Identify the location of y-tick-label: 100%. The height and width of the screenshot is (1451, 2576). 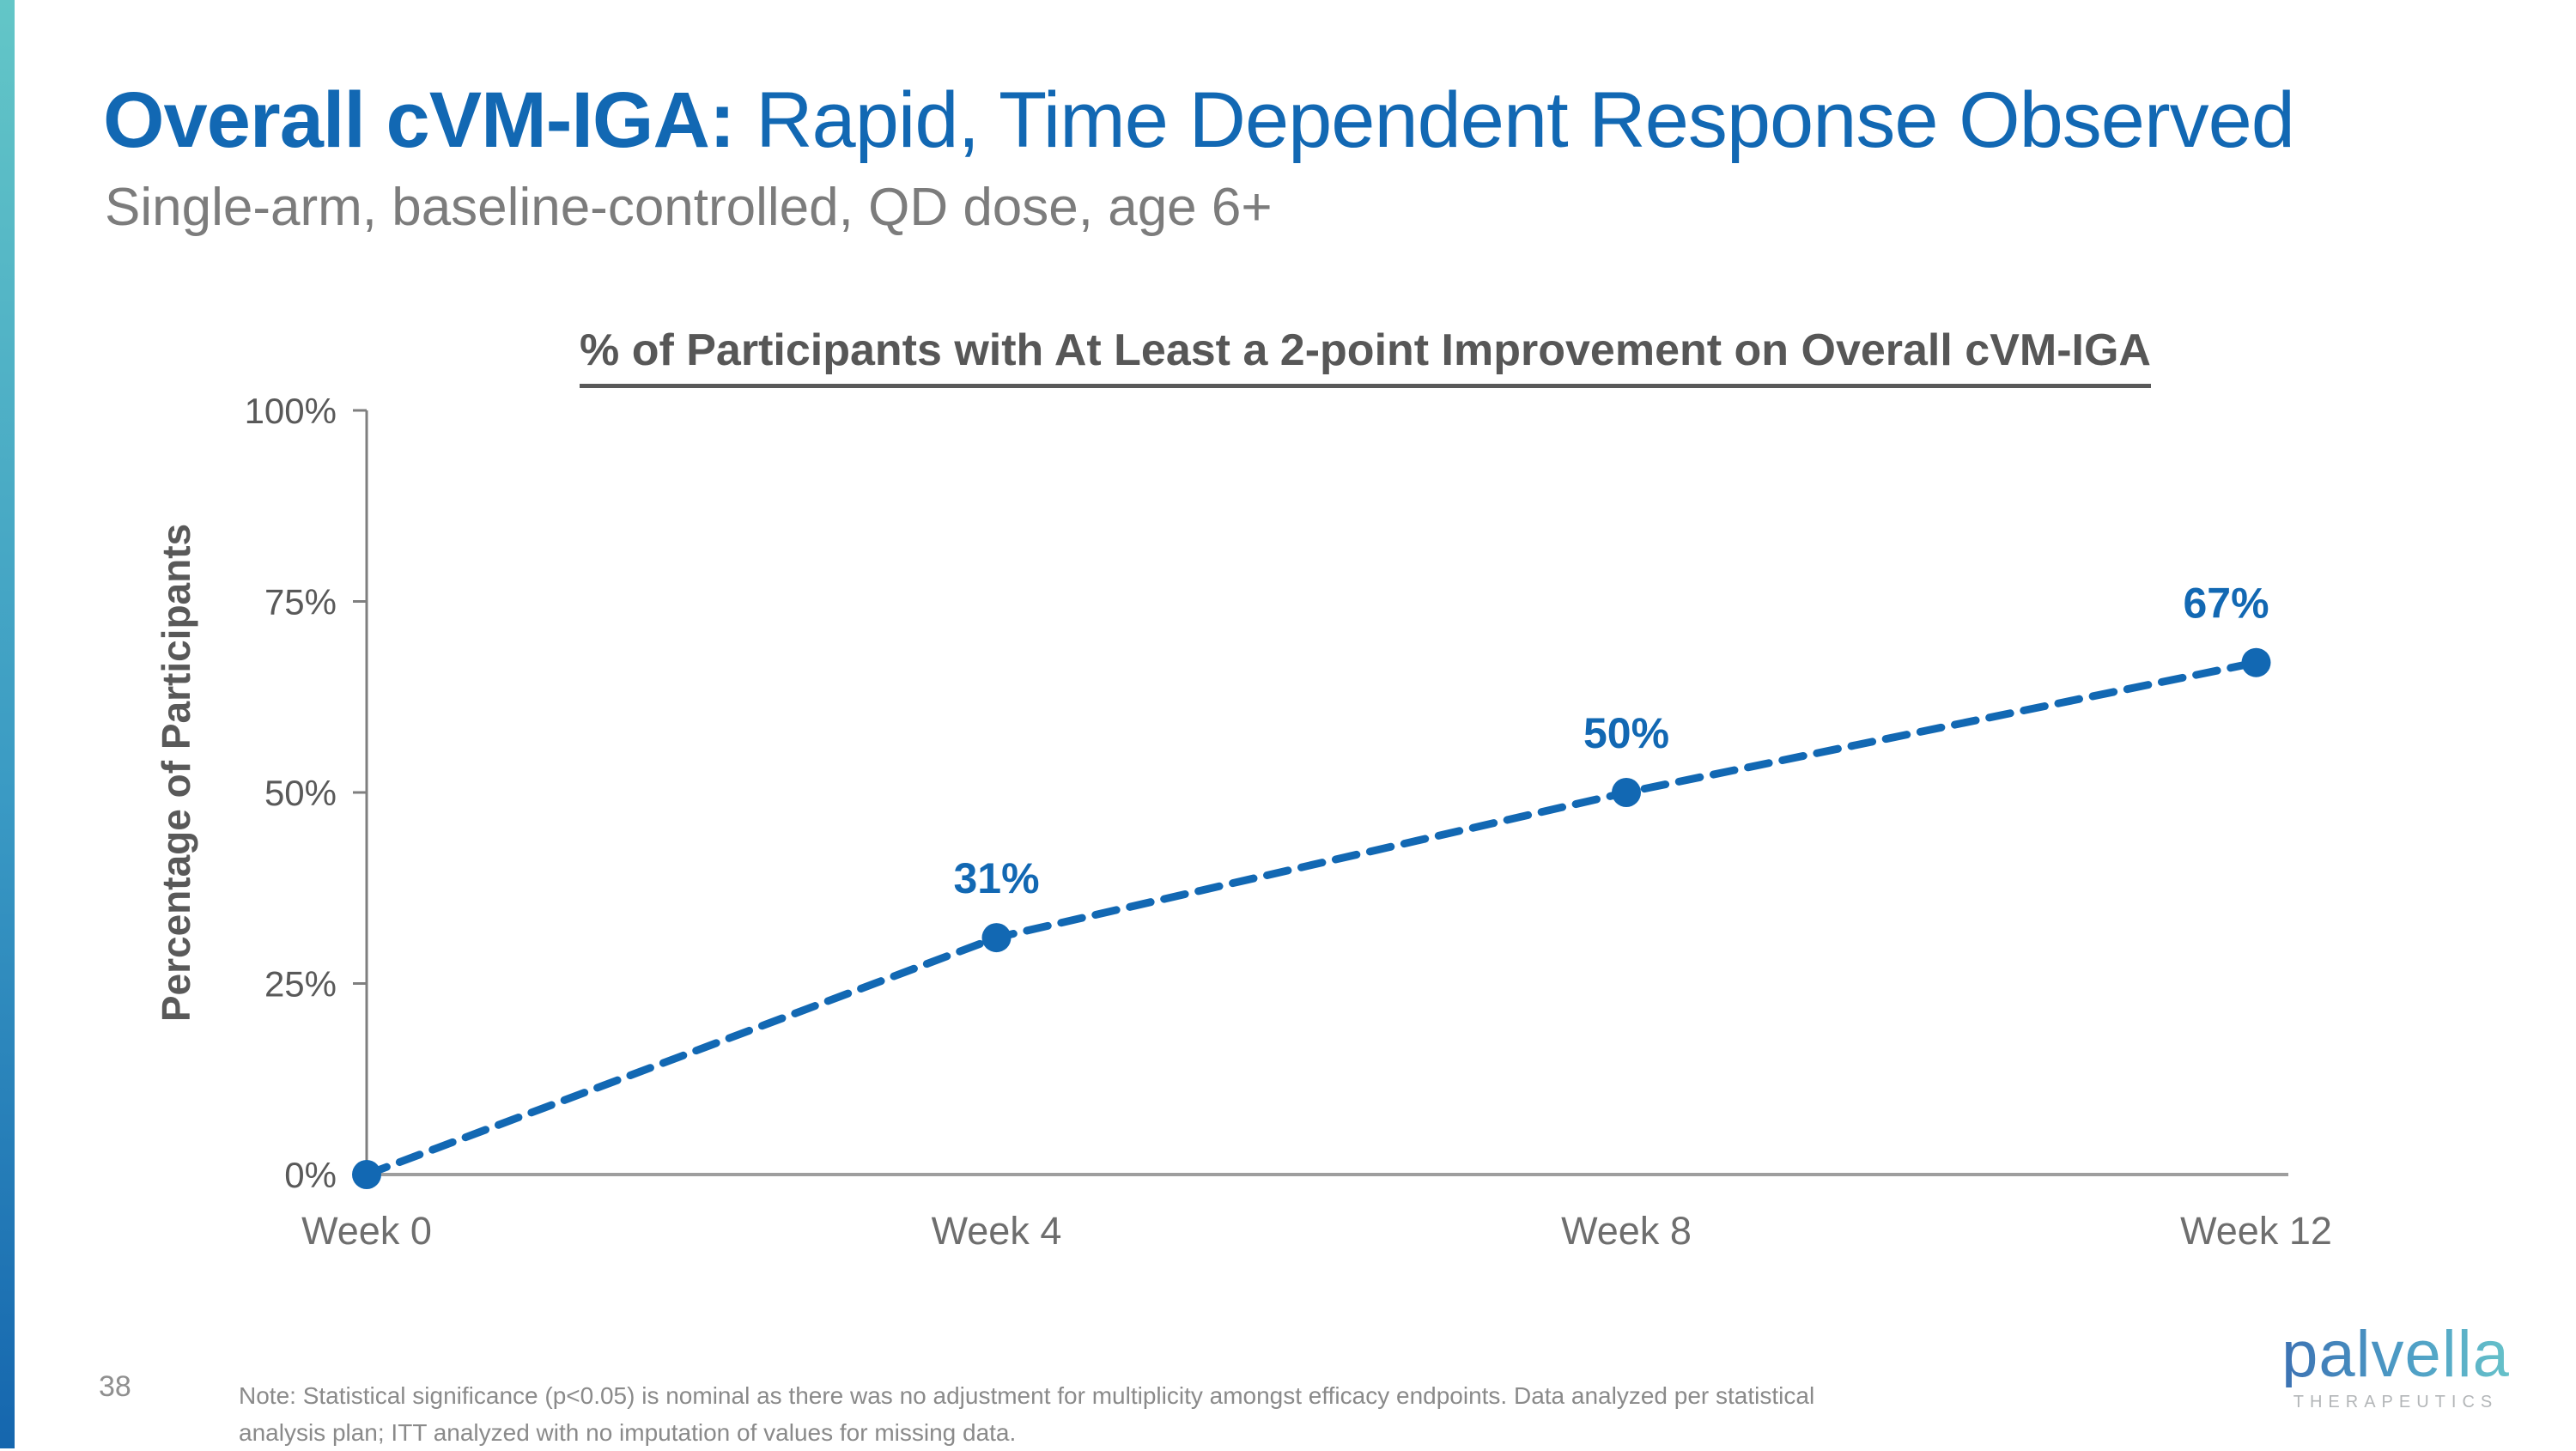
(291, 411).